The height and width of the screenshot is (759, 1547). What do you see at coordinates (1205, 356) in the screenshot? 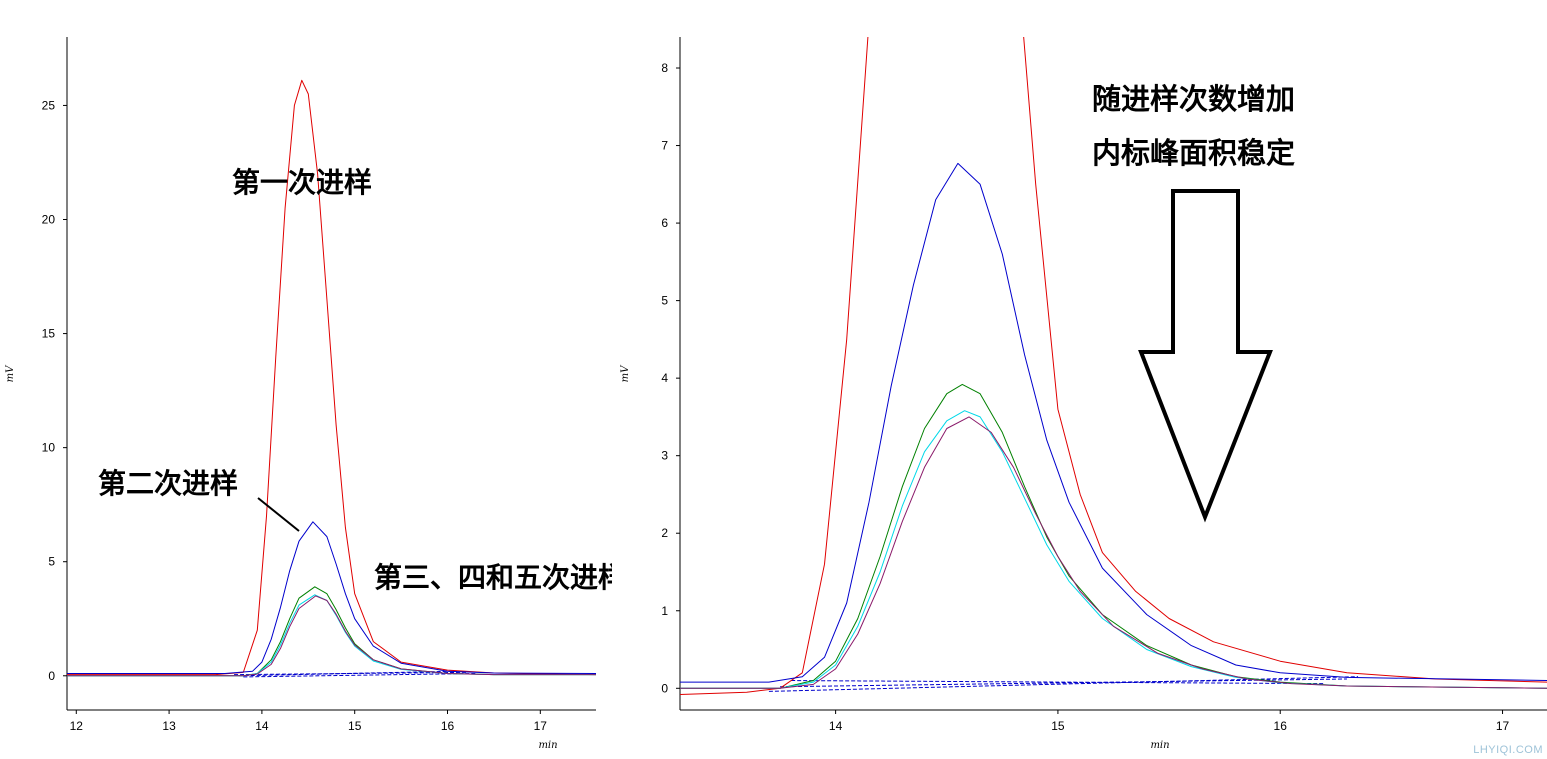
I see `down-arrow-icon` at bounding box center [1205, 356].